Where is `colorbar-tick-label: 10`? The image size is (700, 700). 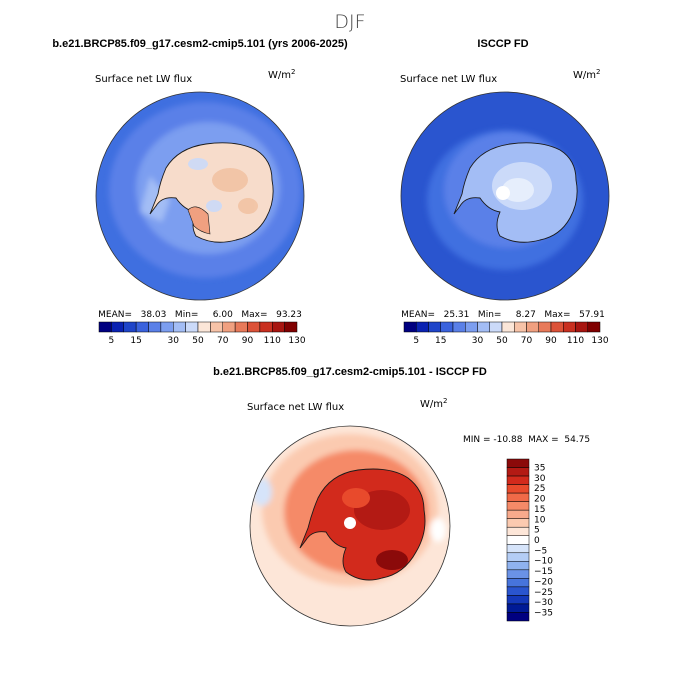
colorbar-tick-label: 10 is located at coordinates (540, 520).